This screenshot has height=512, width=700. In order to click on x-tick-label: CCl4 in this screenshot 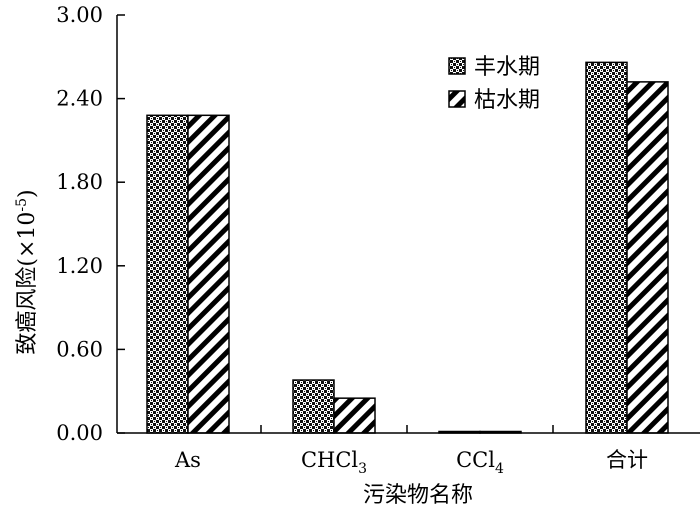, I will do `click(480, 462)`.